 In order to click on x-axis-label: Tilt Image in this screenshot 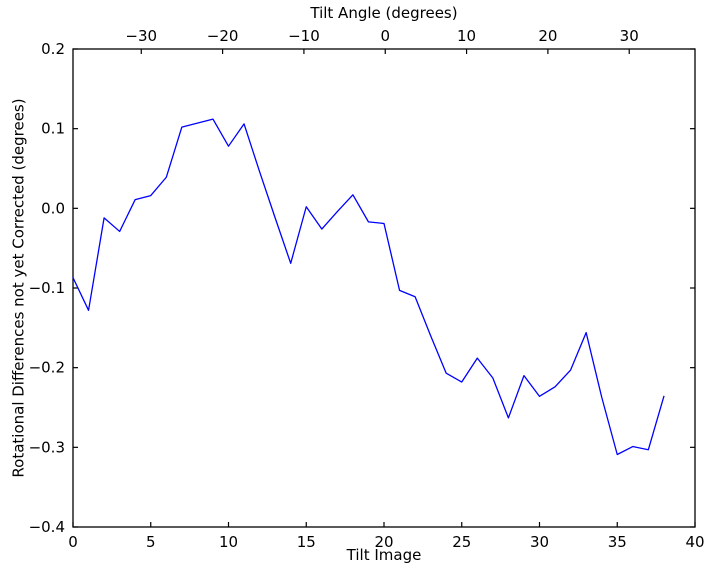, I will do `click(384, 555)`.